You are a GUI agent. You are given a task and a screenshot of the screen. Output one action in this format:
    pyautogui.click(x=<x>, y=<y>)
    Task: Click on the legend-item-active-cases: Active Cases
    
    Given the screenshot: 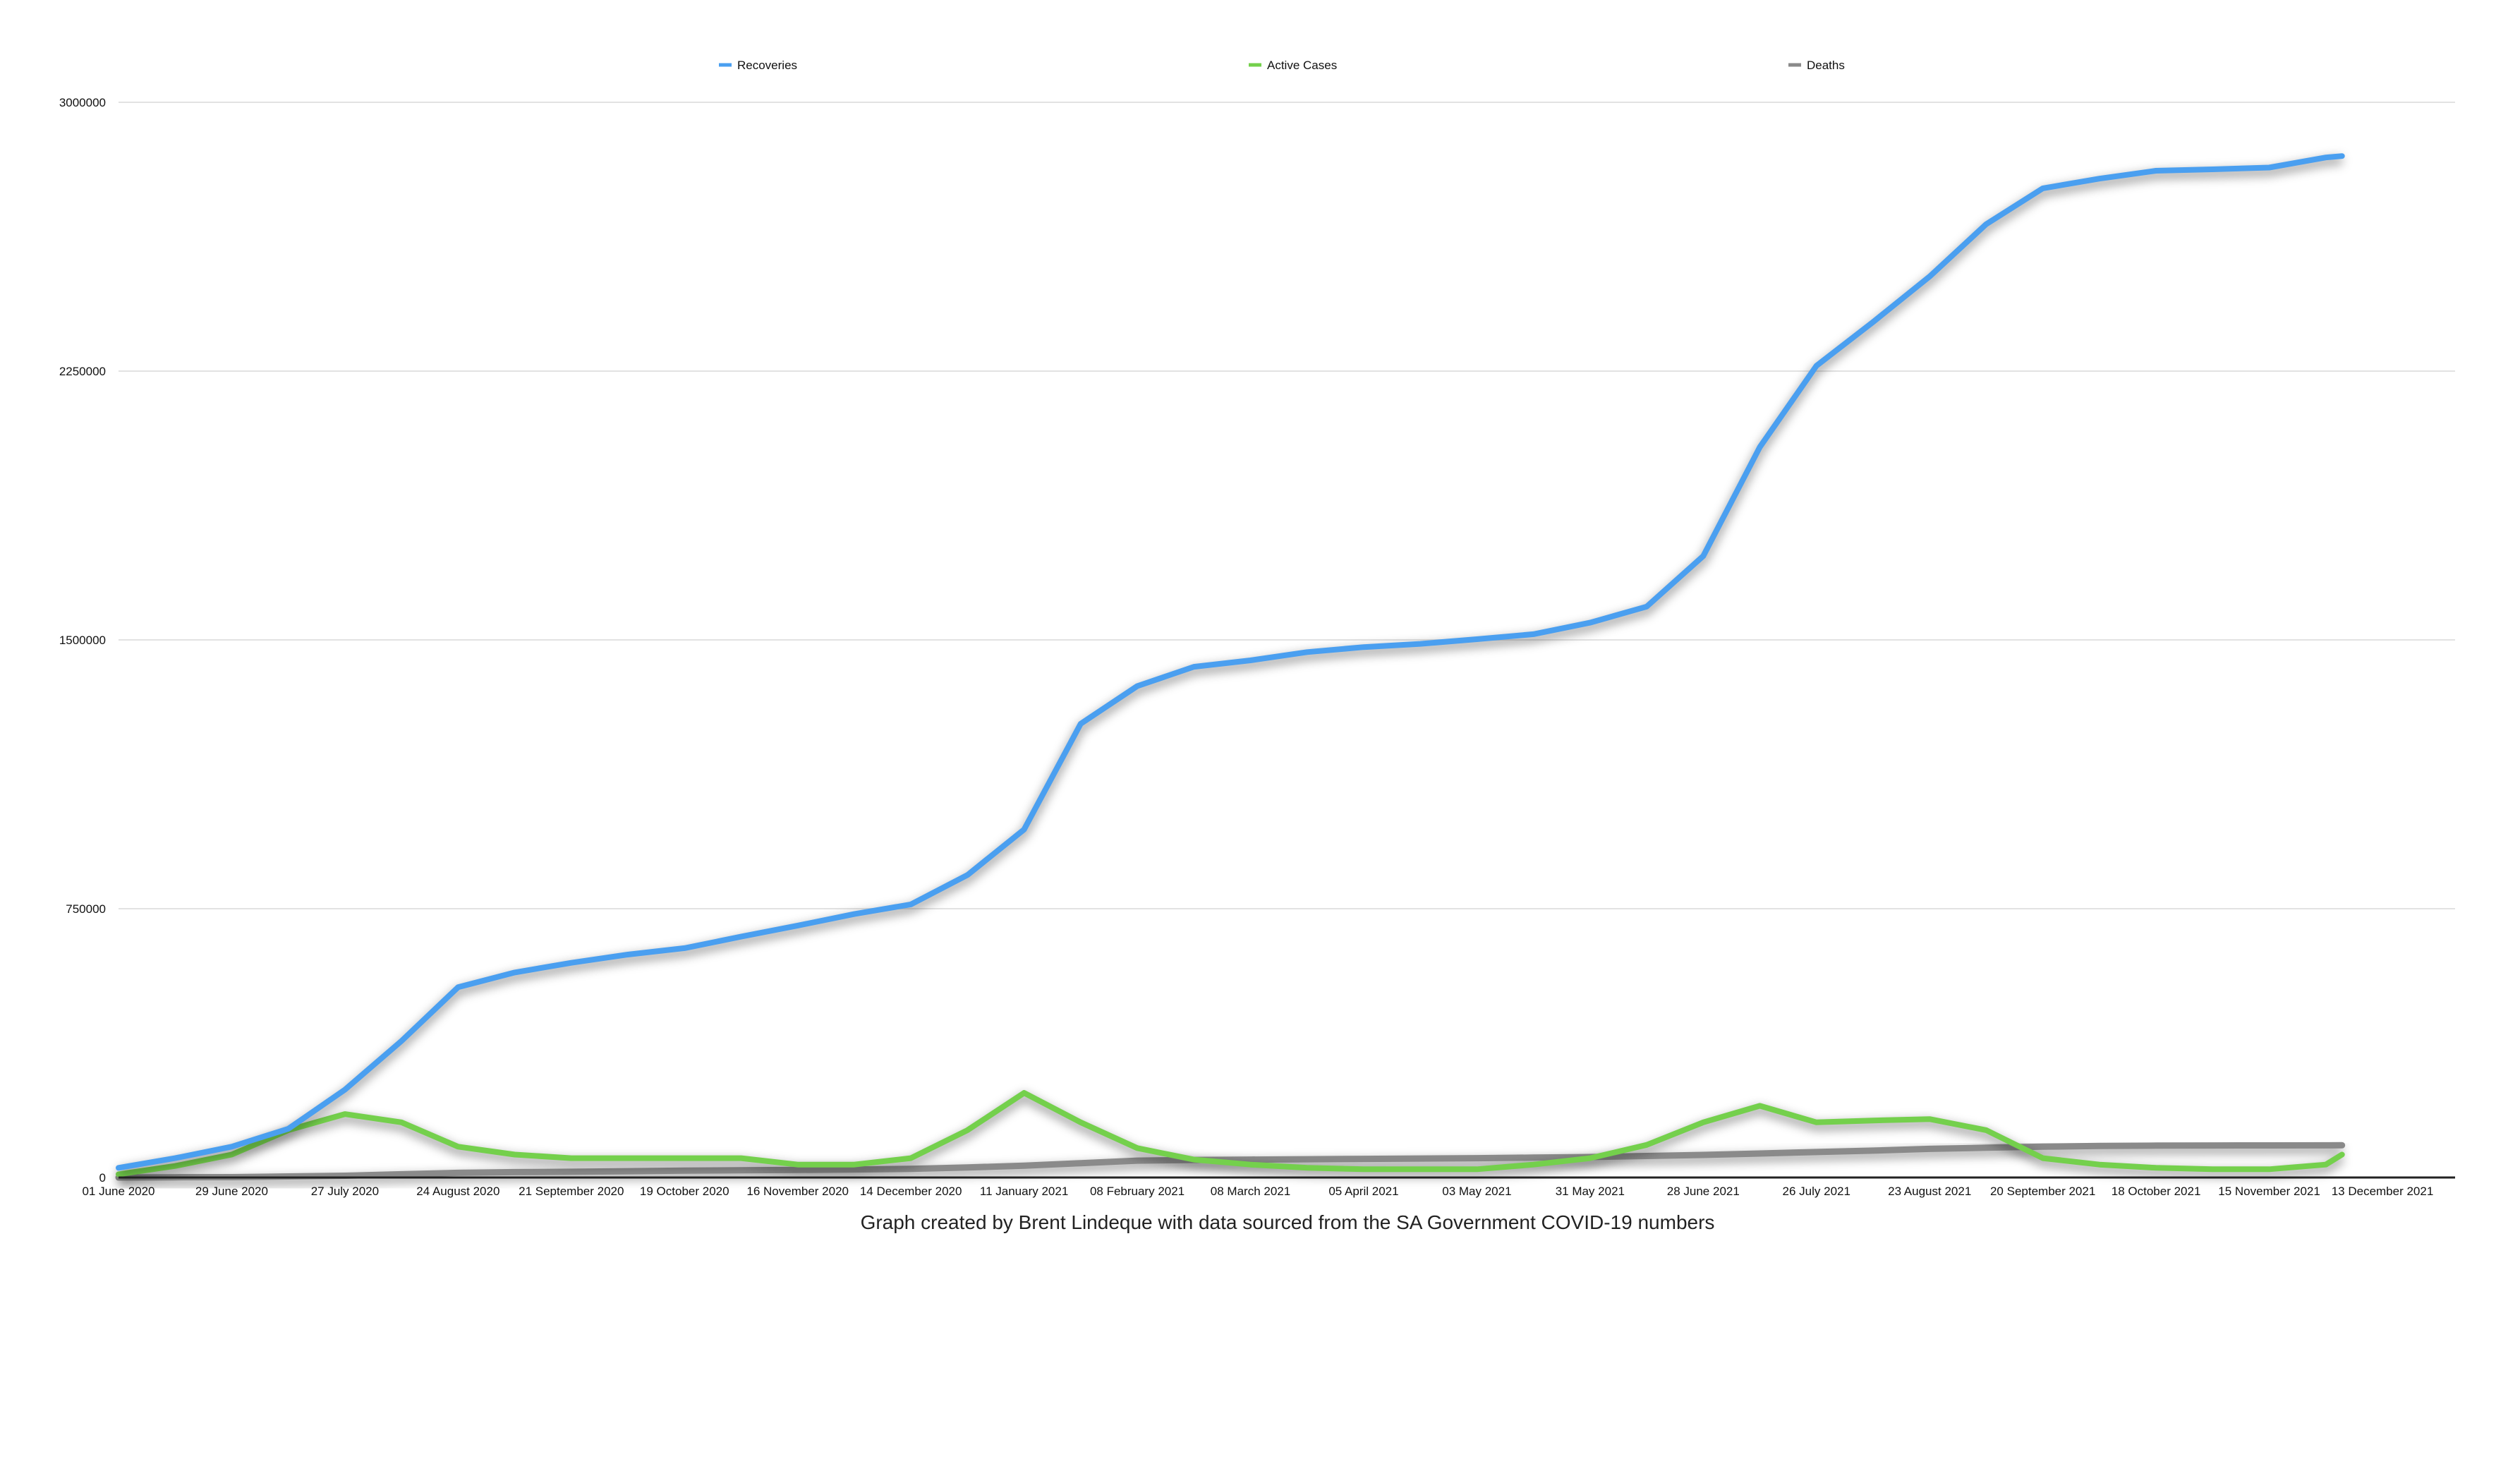 What is the action you would take?
    pyautogui.click(x=1293, y=66)
    